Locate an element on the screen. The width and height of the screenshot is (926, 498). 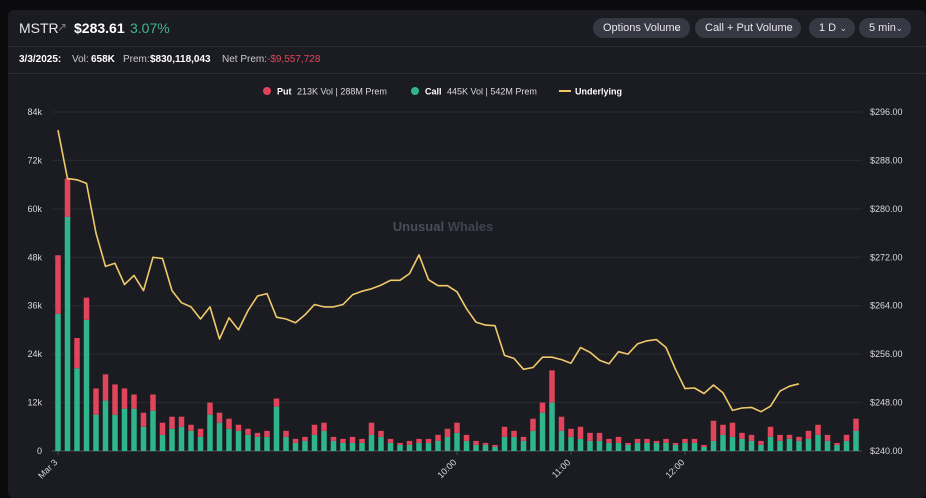
ticker-symbol: MSTR is located at coordinates (39, 28).